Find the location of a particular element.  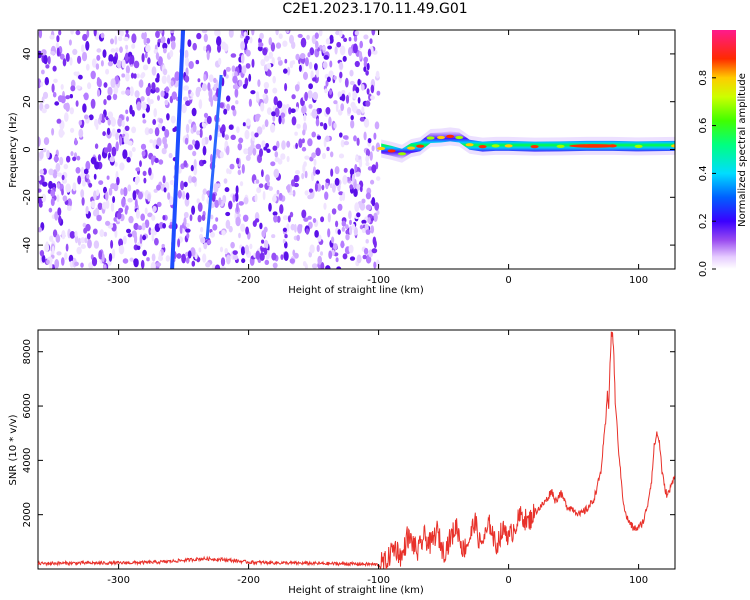

spectrogram-y-axis-label: Frequency (Hz) is located at coordinates (13, 150).